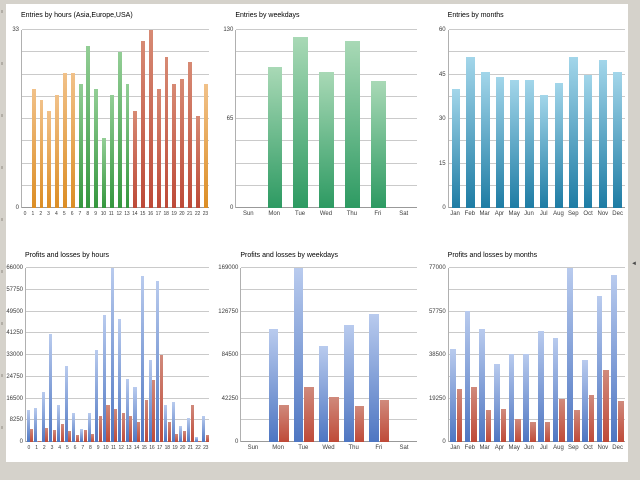  Describe the element at coordinates (634, 264) in the screenshot. I see `splitter-arrow-icon: ◄` at that location.